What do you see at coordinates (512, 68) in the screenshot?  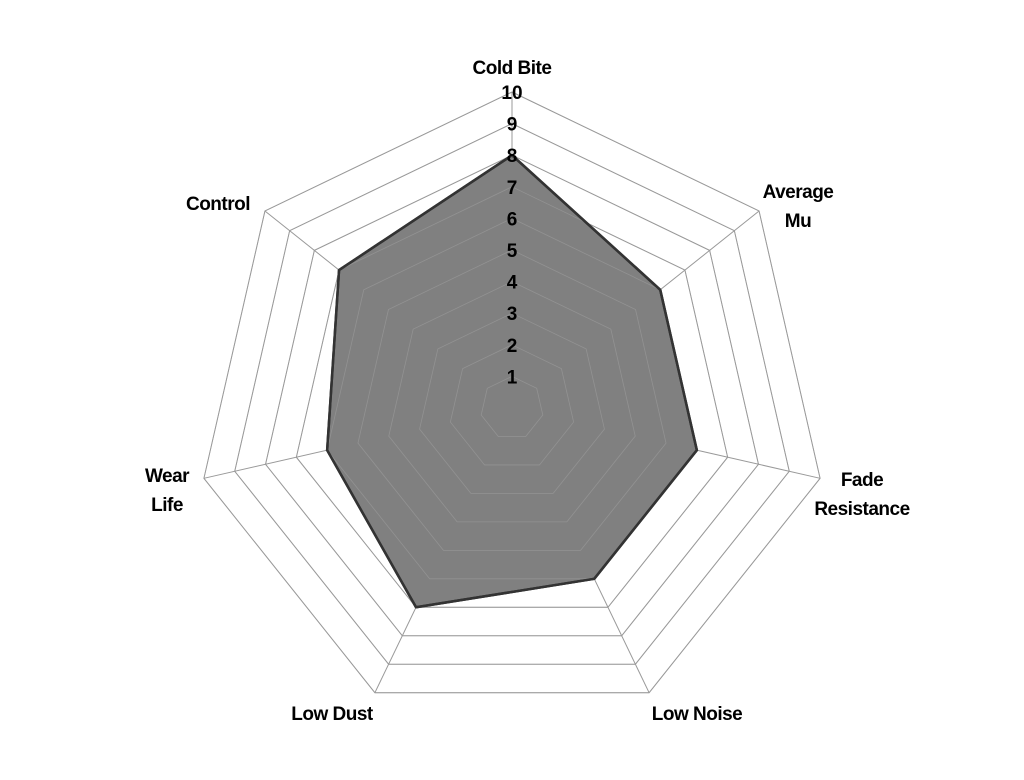 I see `axis-label: Cold Bite` at bounding box center [512, 68].